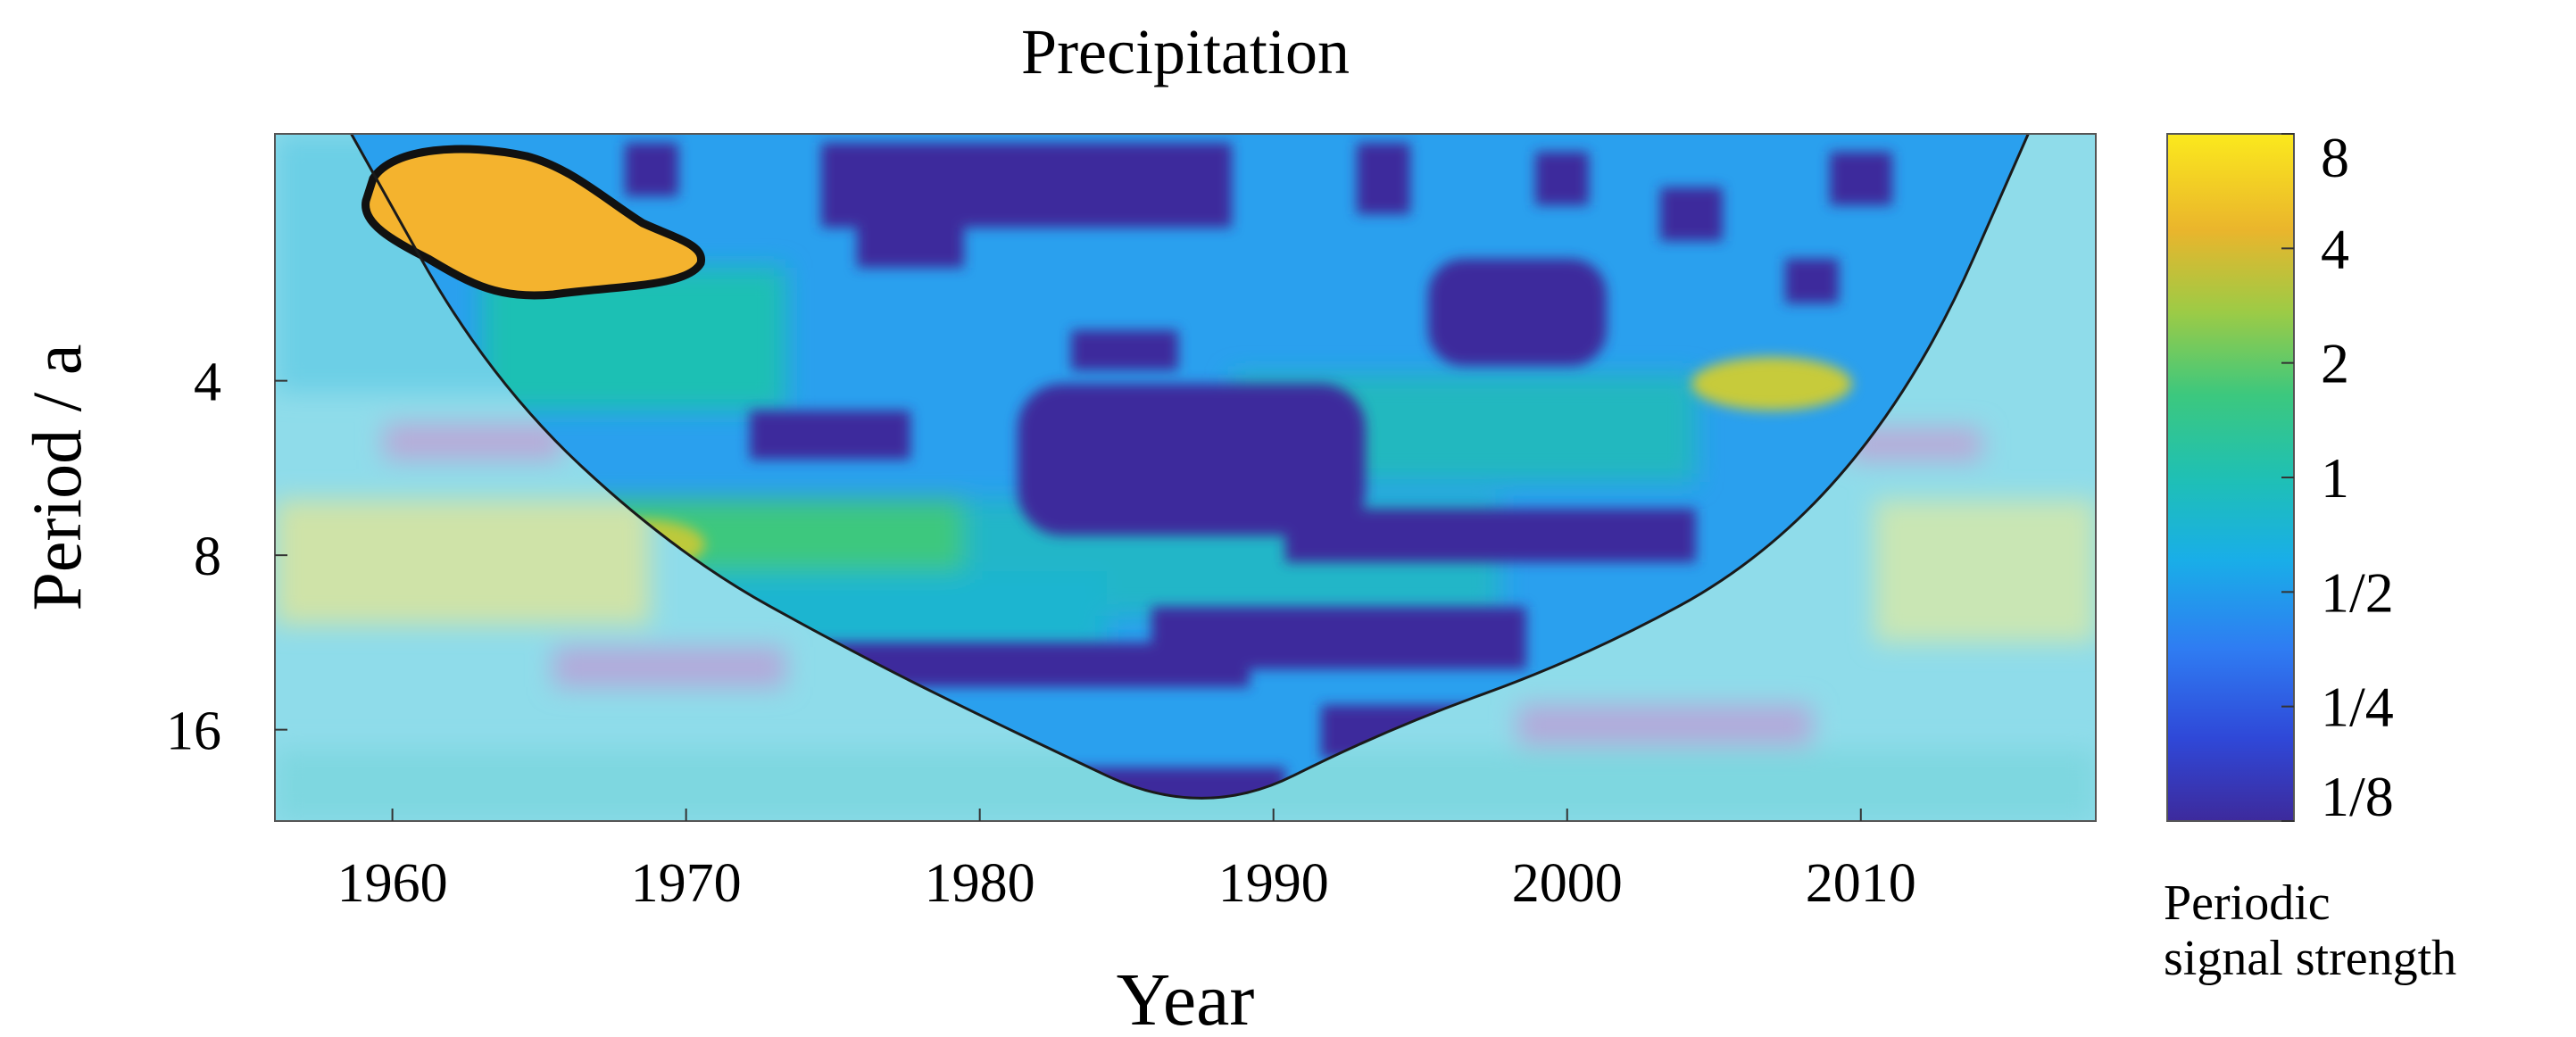 This screenshot has width=2576, height=1037. Describe the element at coordinates (652, 169) in the screenshot. I see `purple-1968` at that location.